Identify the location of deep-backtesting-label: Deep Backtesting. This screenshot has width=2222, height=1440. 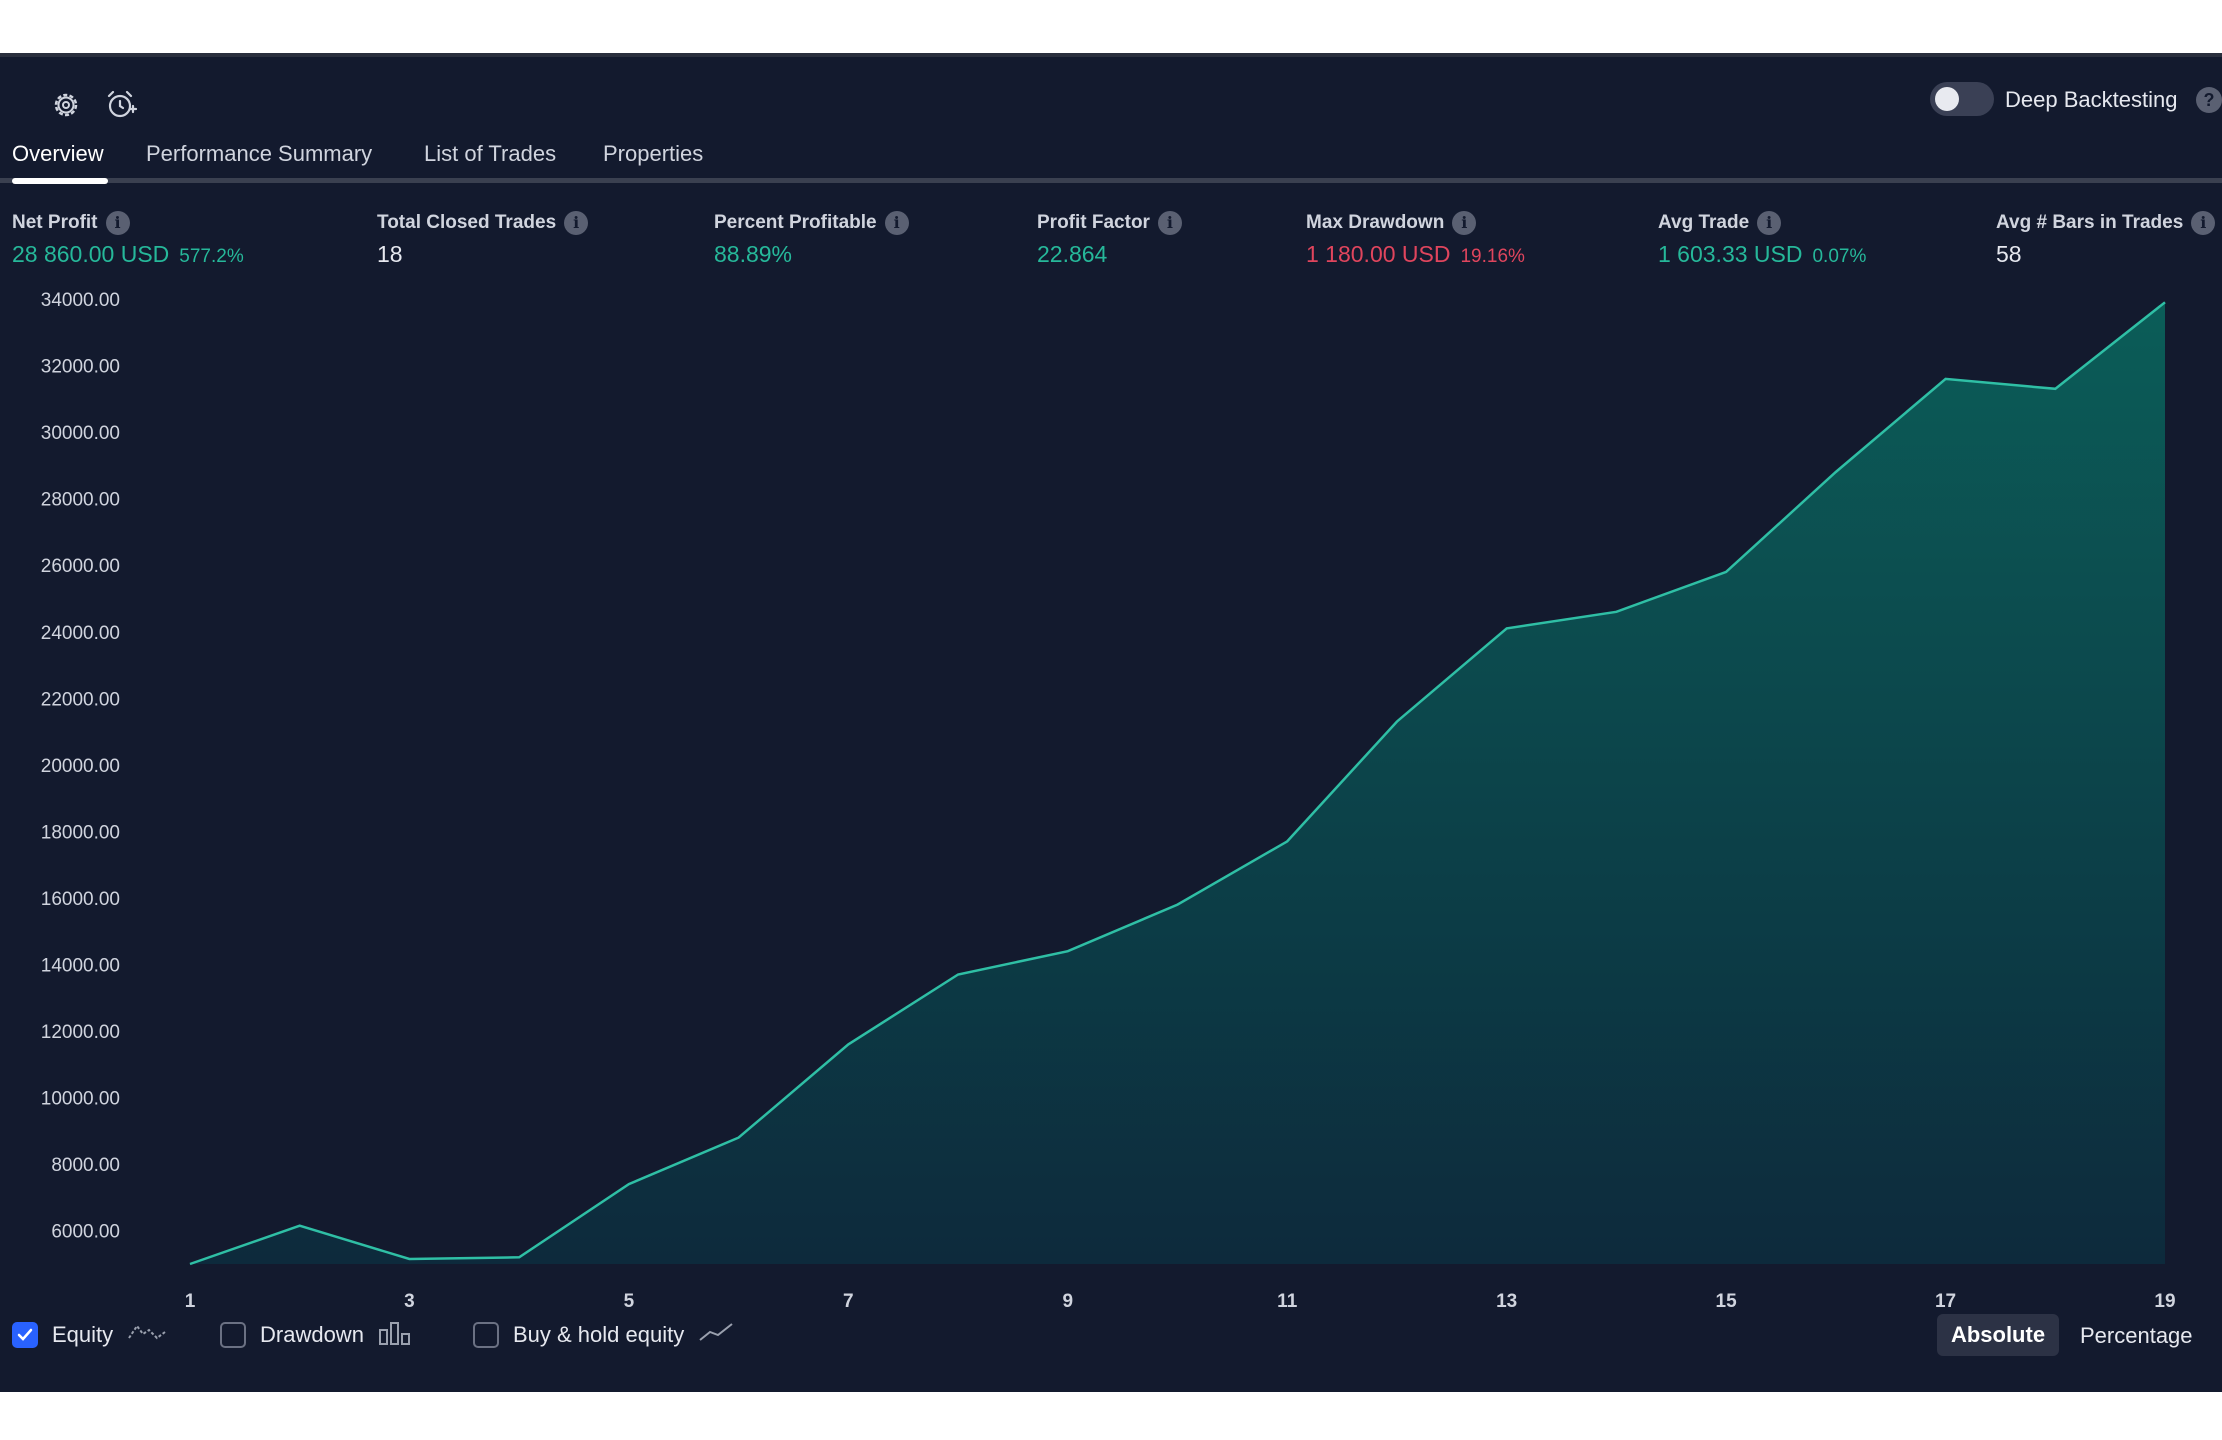
(2091, 99).